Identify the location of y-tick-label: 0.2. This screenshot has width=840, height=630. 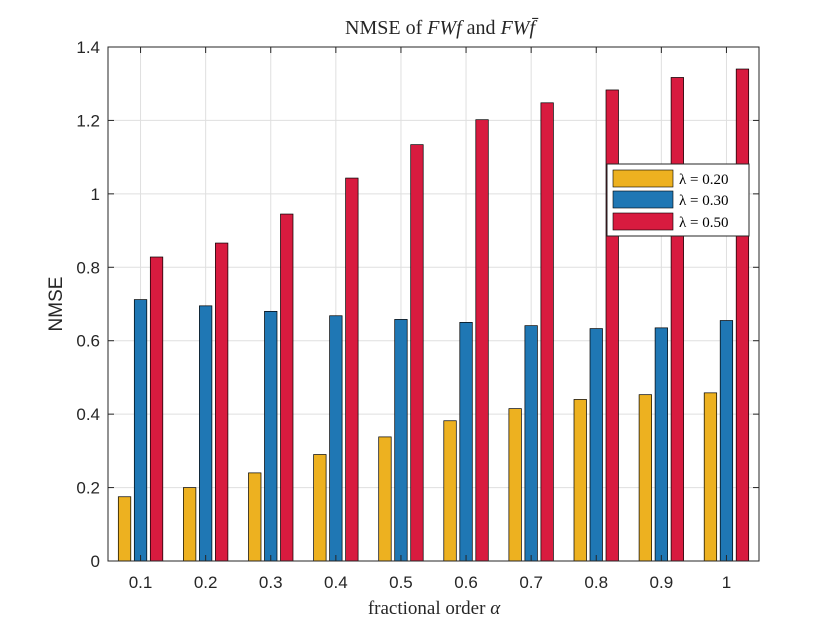
(88, 488).